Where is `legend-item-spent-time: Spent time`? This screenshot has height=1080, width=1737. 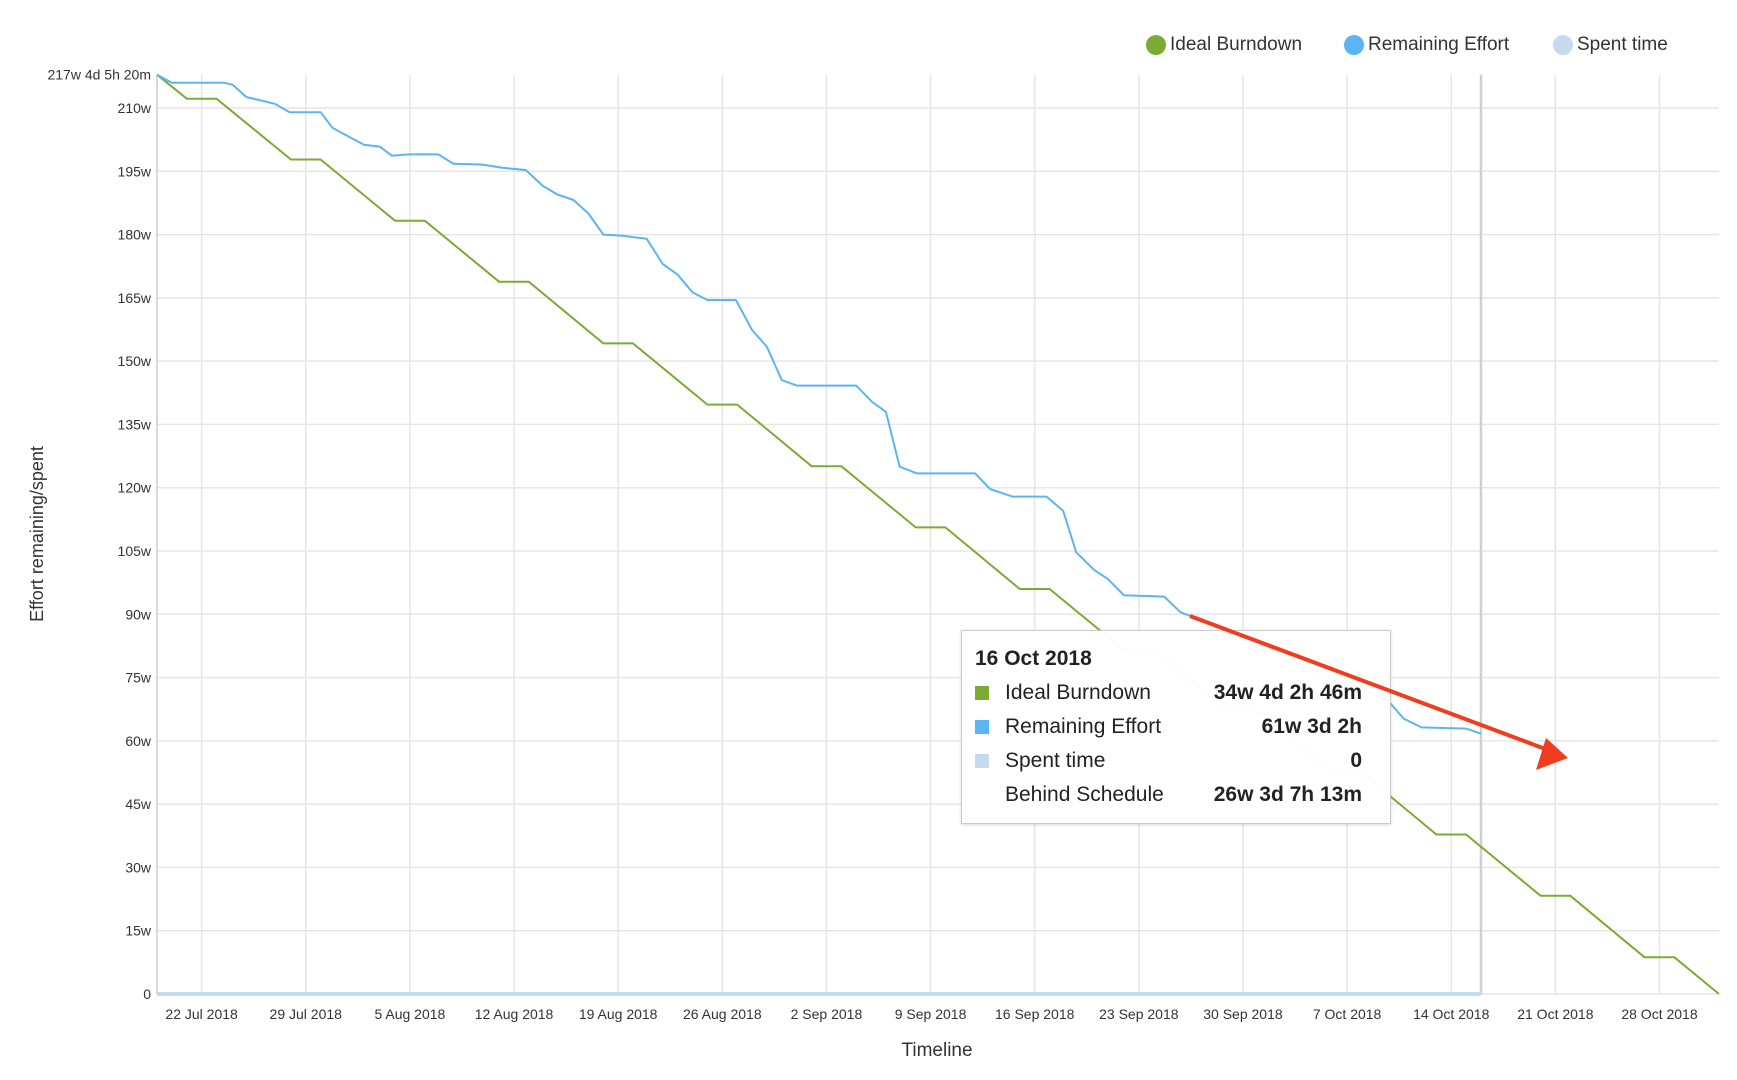
legend-item-spent-time: Spent time is located at coordinates (1610, 45).